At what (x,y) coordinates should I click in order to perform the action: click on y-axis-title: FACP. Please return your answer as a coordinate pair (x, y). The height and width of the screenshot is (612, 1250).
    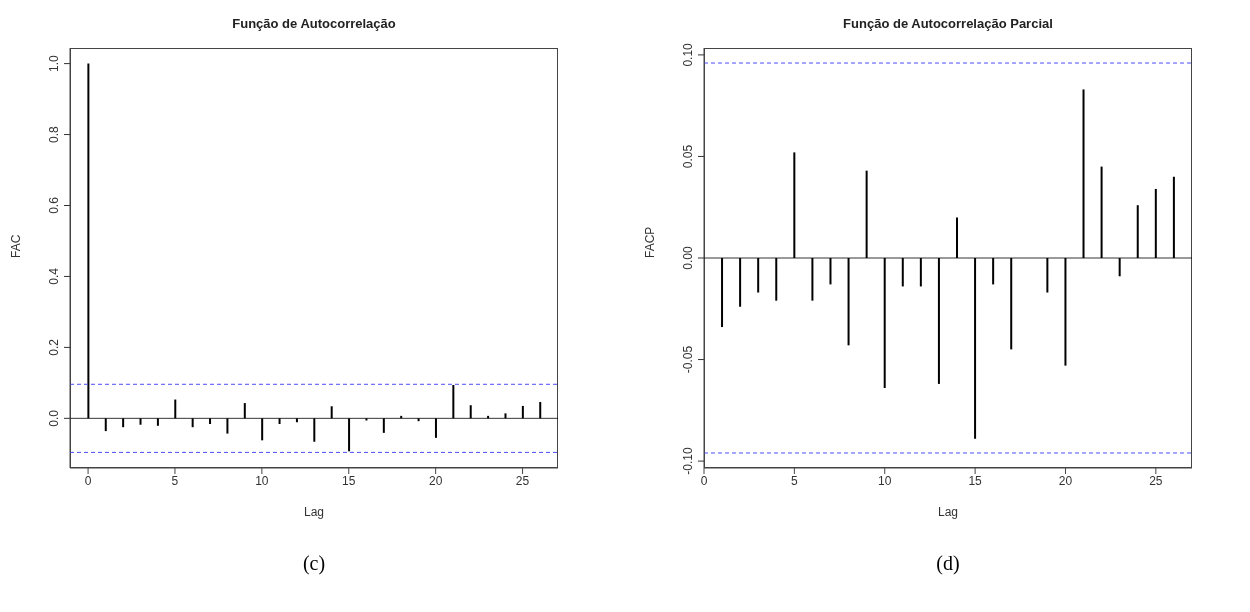
    Looking at the image, I should click on (650, 242).